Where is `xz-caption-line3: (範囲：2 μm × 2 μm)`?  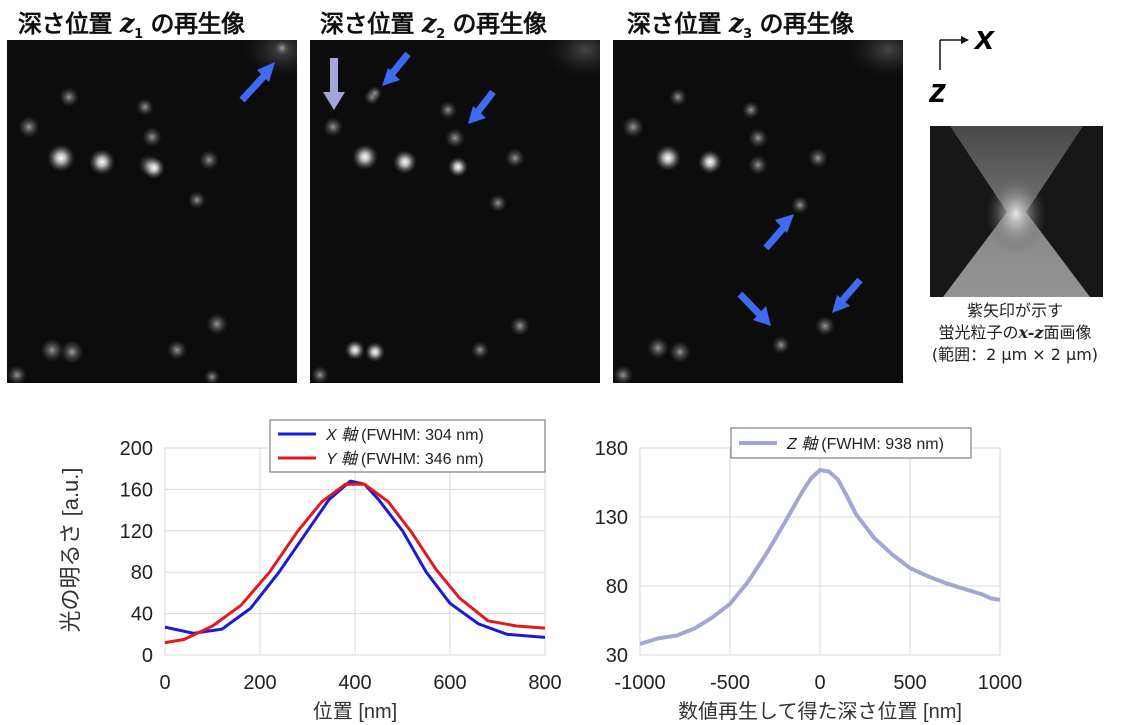 xz-caption-line3: (範囲：2 μm × 2 μm) is located at coordinates (1015, 354).